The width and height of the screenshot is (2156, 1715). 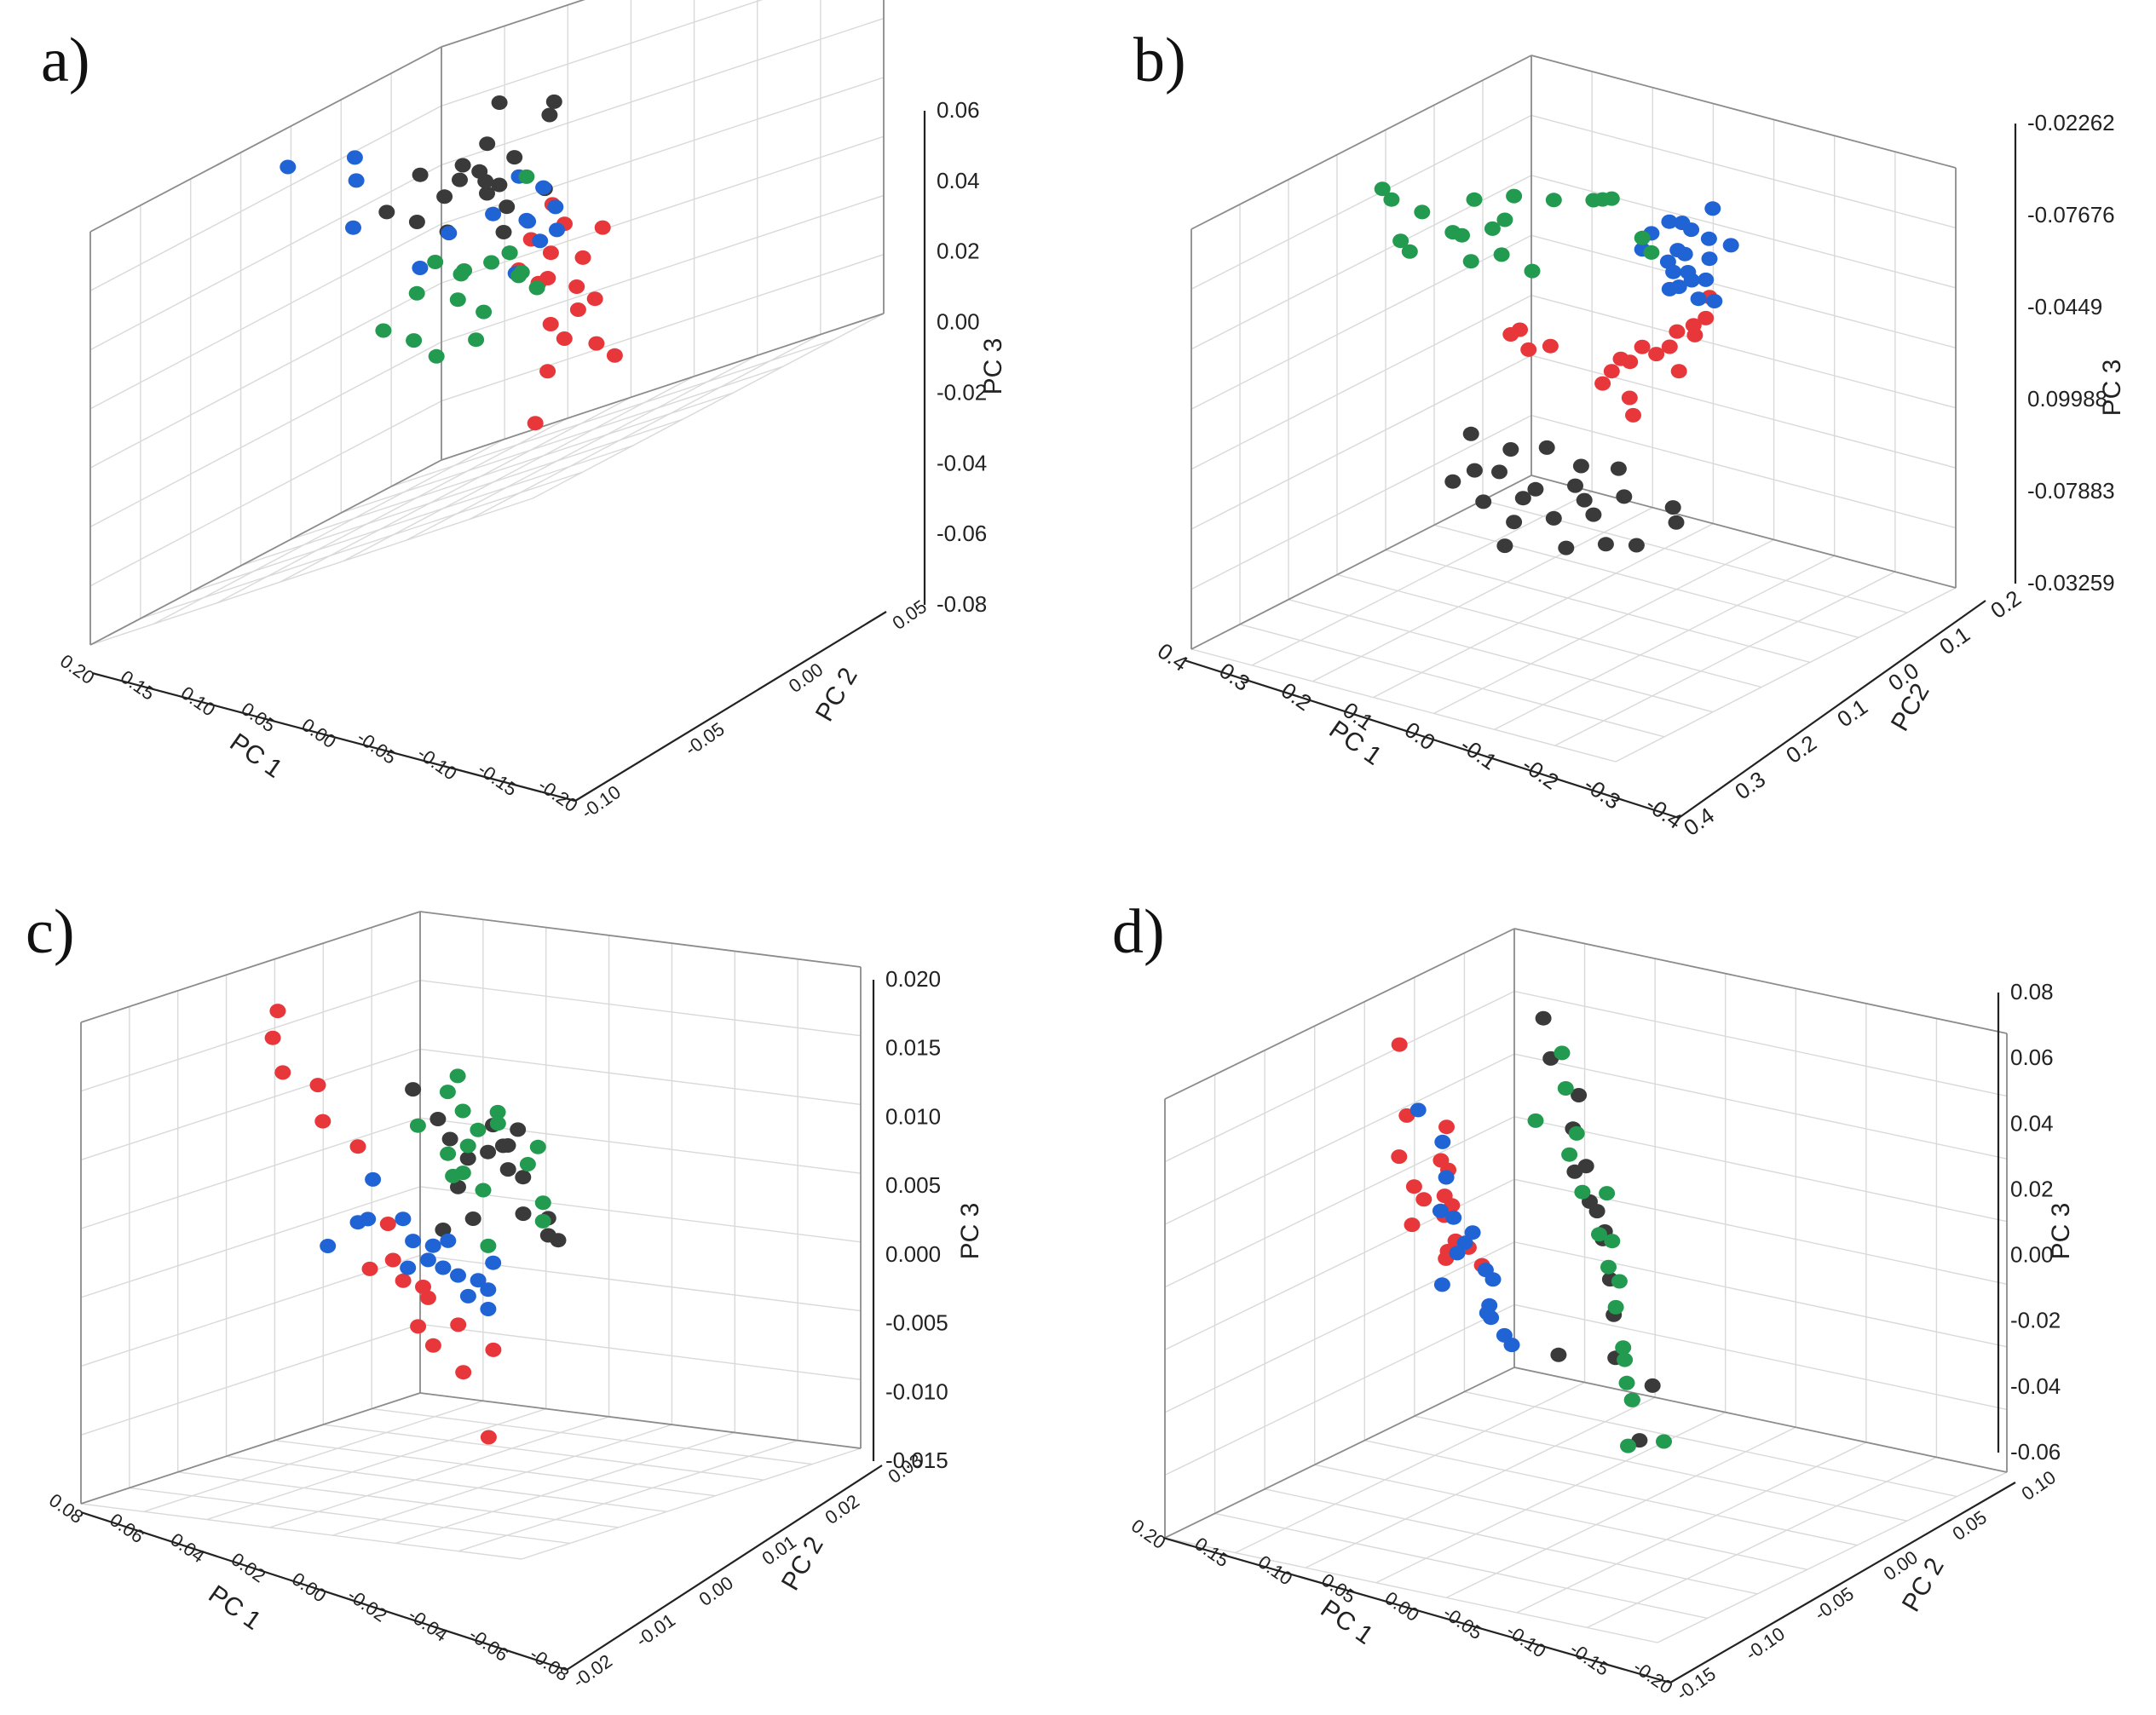 I want to click on y-axis-line, so click(x=1843, y=1582).